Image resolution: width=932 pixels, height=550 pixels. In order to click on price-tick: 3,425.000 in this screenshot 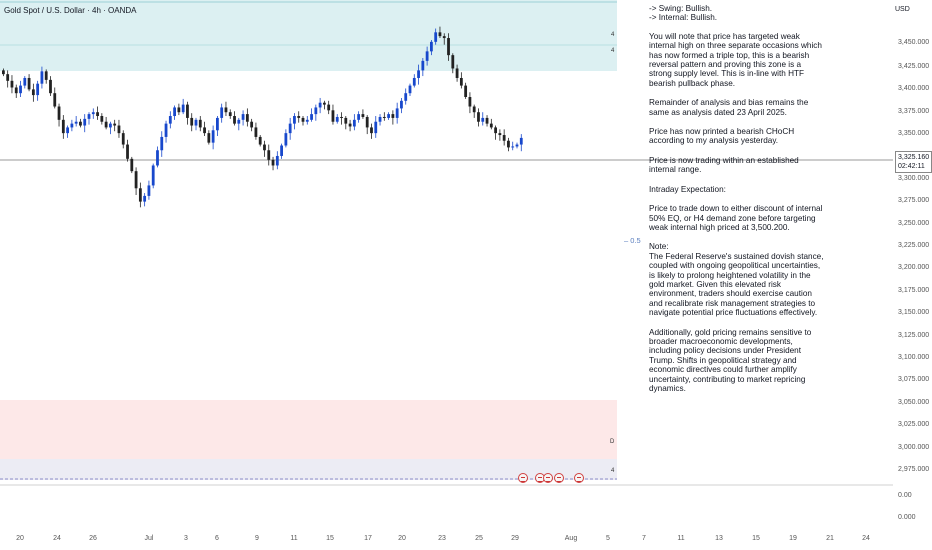, I will do `click(914, 66)`.